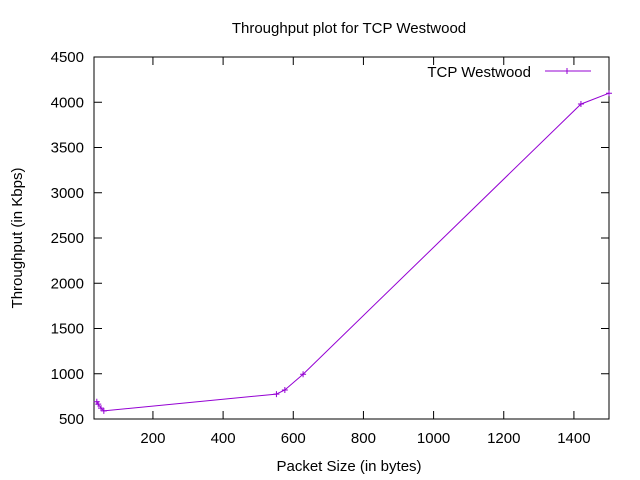  Describe the element at coordinates (67, 329) in the screenshot. I see `y-tick-label: 1500` at that location.